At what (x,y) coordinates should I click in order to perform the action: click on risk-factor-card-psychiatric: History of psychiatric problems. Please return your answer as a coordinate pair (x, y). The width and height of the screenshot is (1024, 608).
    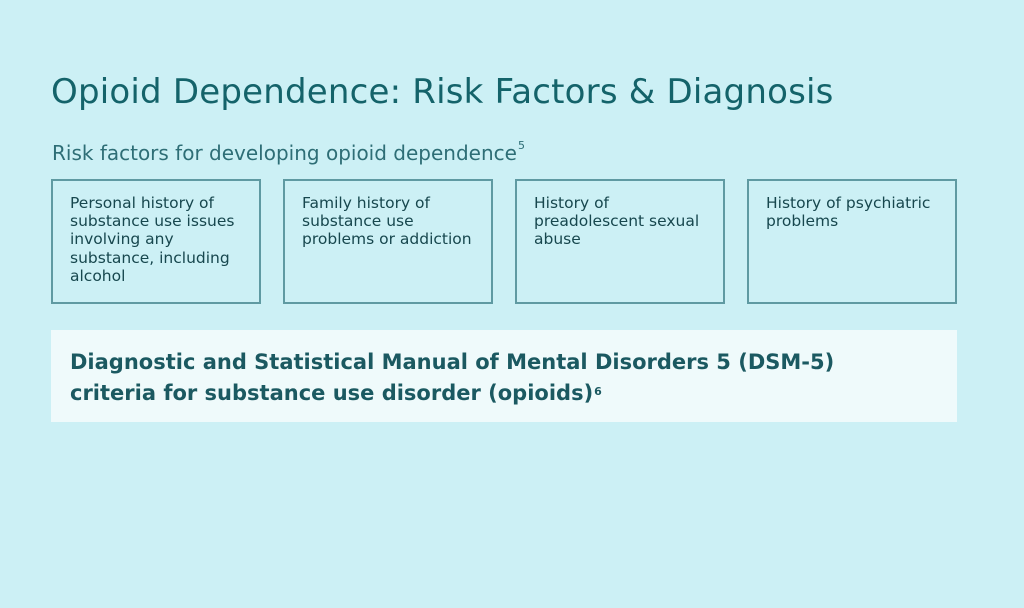
    Looking at the image, I should click on (852, 241).